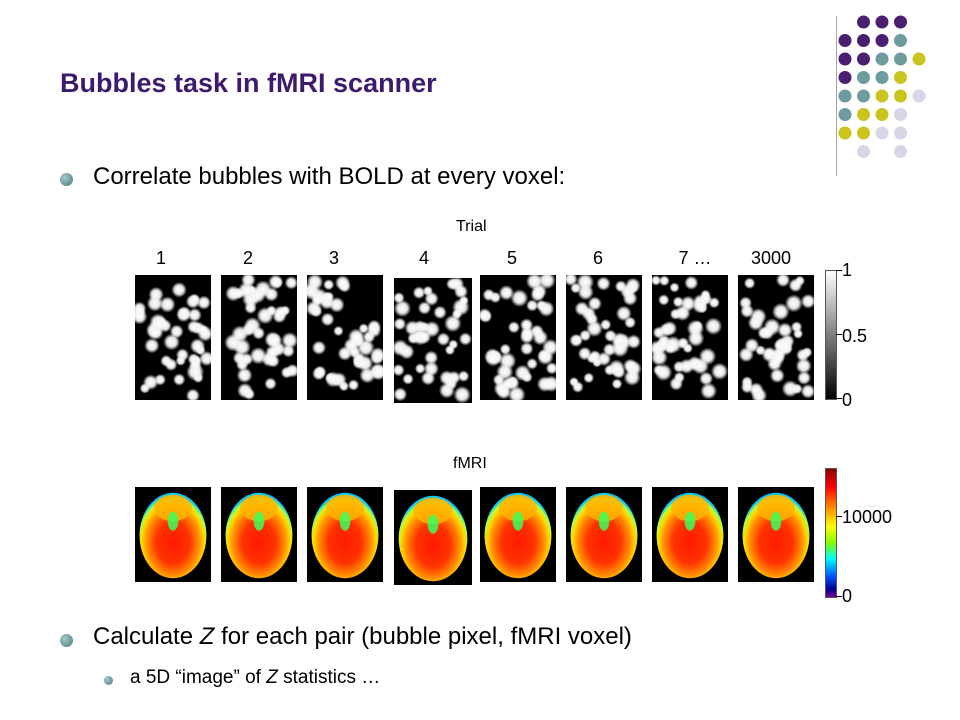 This screenshot has height=720, width=960. Describe the element at coordinates (831, 533) in the screenshot. I see `fmri-colorbar` at that location.